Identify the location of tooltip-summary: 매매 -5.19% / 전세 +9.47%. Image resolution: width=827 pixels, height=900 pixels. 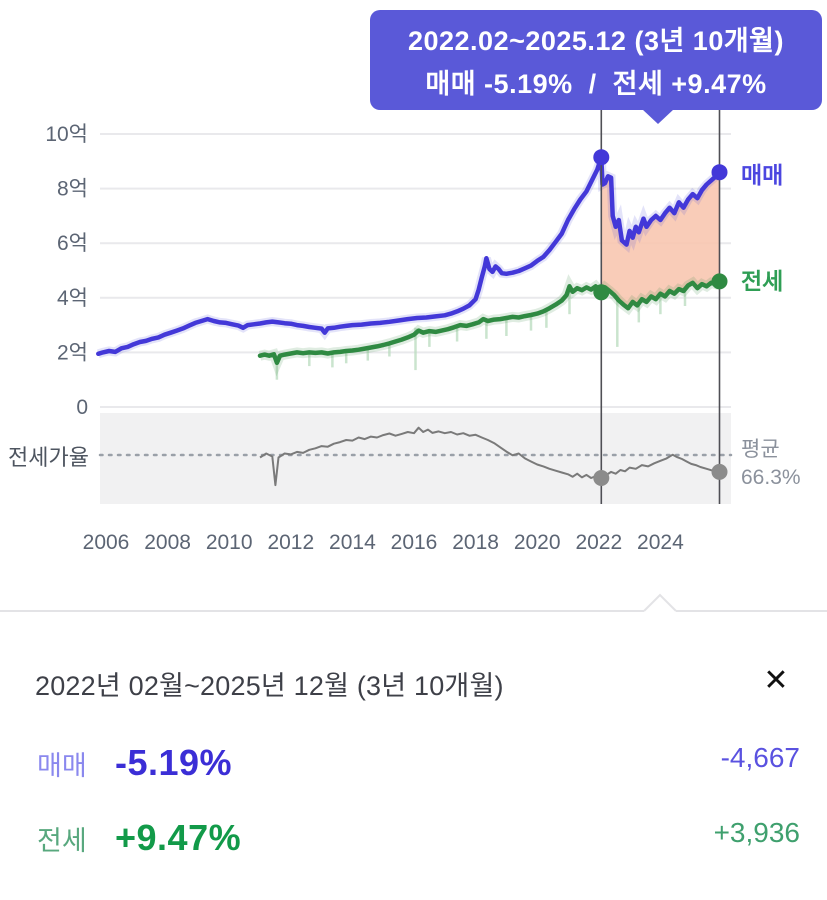
(596, 84).